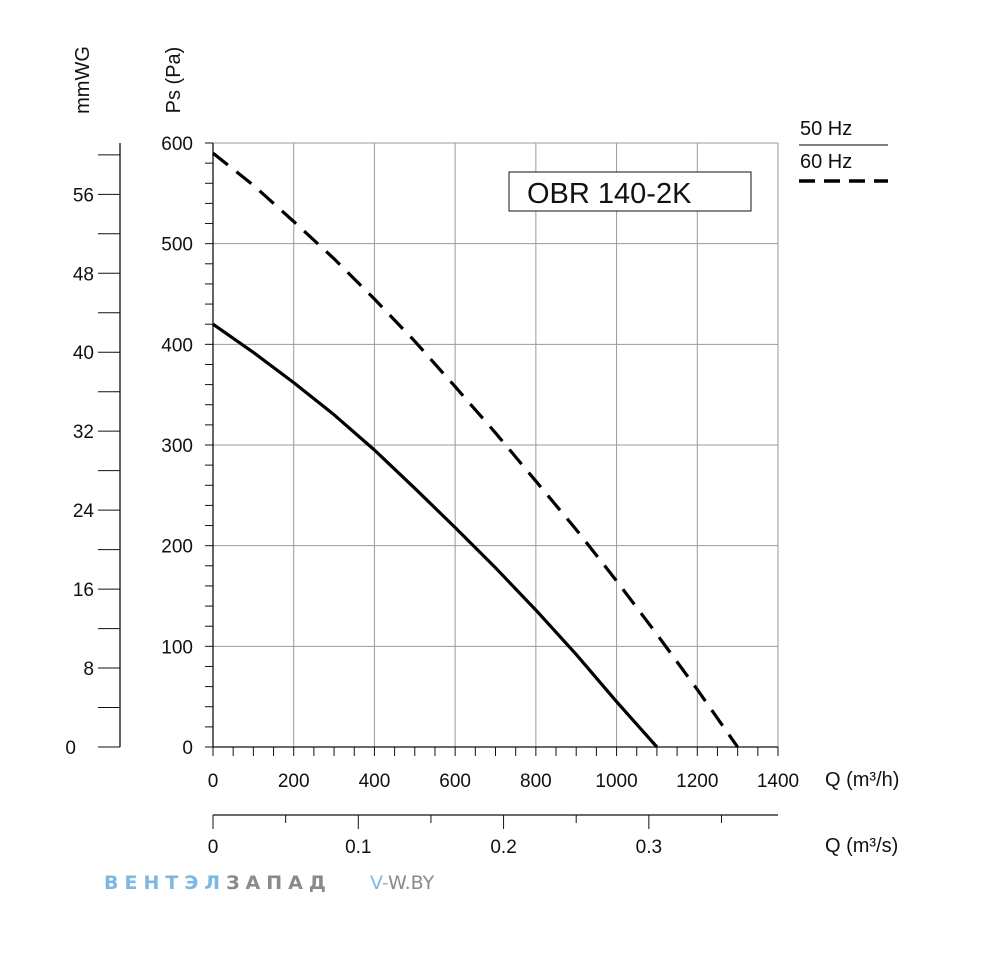  What do you see at coordinates (826, 129) in the screenshot?
I see `legend-label: 50 Hz` at bounding box center [826, 129].